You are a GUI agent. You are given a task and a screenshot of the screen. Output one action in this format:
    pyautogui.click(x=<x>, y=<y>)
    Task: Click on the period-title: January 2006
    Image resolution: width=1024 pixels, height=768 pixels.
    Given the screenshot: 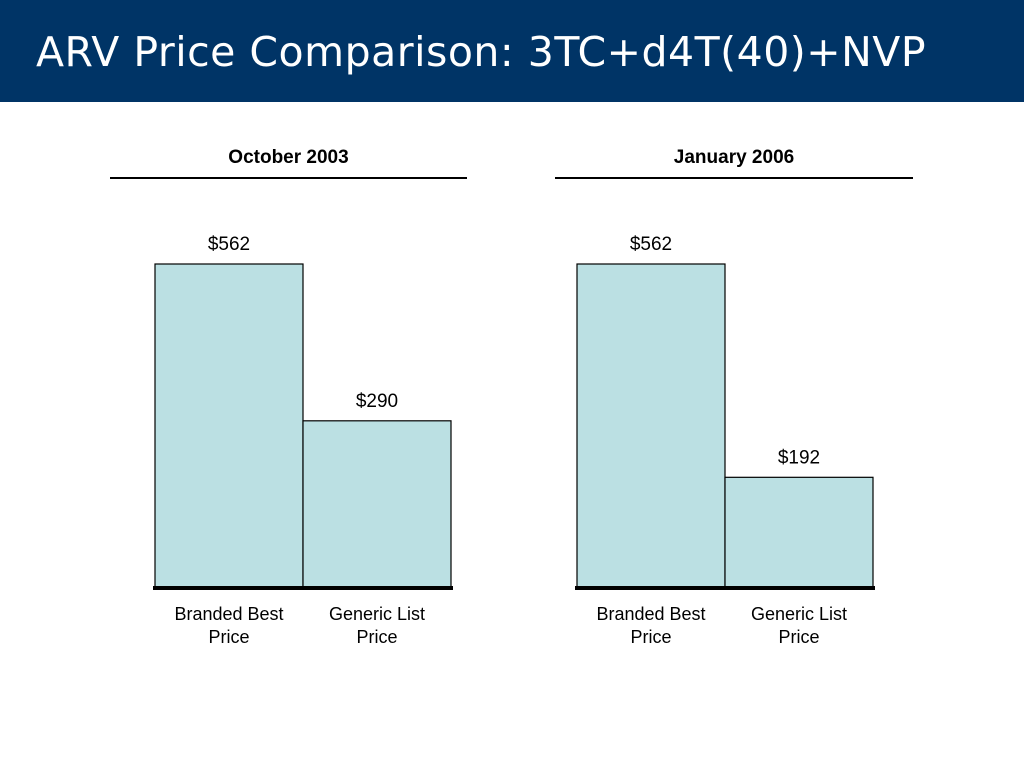 What is the action you would take?
    pyautogui.click(x=734, y=157)
    